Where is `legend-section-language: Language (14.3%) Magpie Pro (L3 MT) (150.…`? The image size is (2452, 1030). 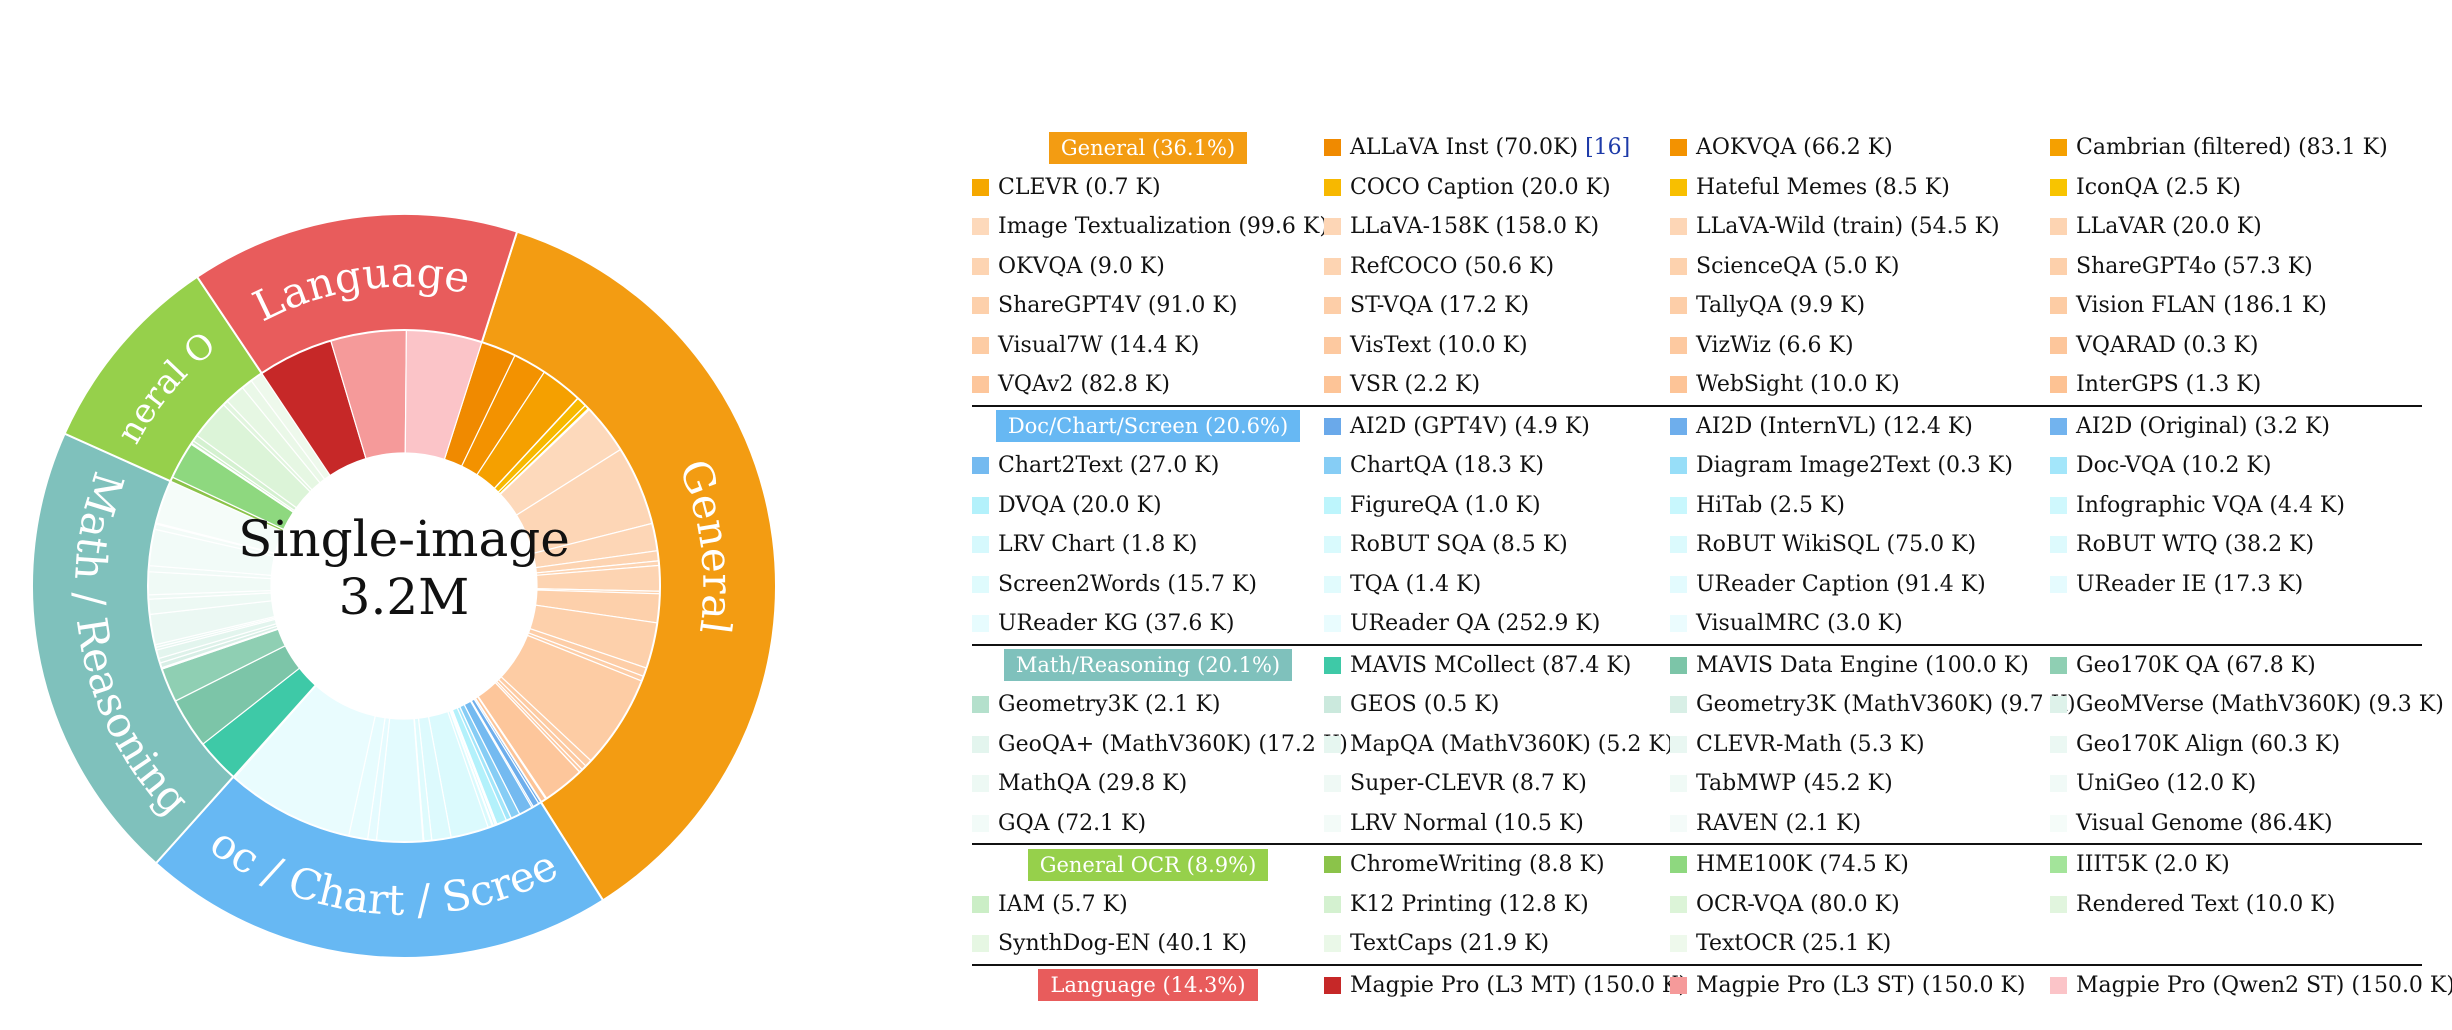 legend-section-language: Language (14.3%) Magpie Pro (L3 MT) (150.… is located at coordinates (1712, 984).